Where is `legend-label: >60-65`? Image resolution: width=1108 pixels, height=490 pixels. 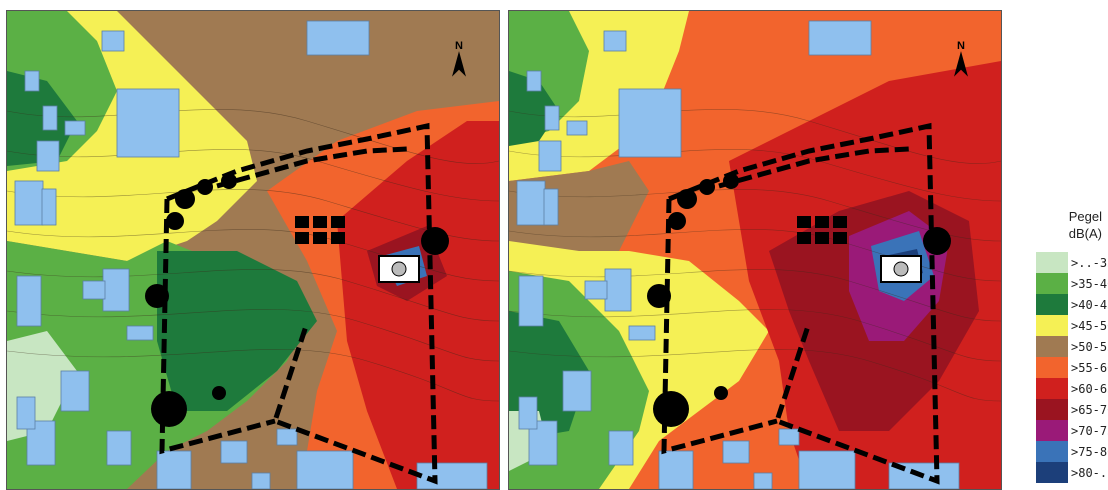
legend-label: >60-65 is located at coordinates (1089, 388).